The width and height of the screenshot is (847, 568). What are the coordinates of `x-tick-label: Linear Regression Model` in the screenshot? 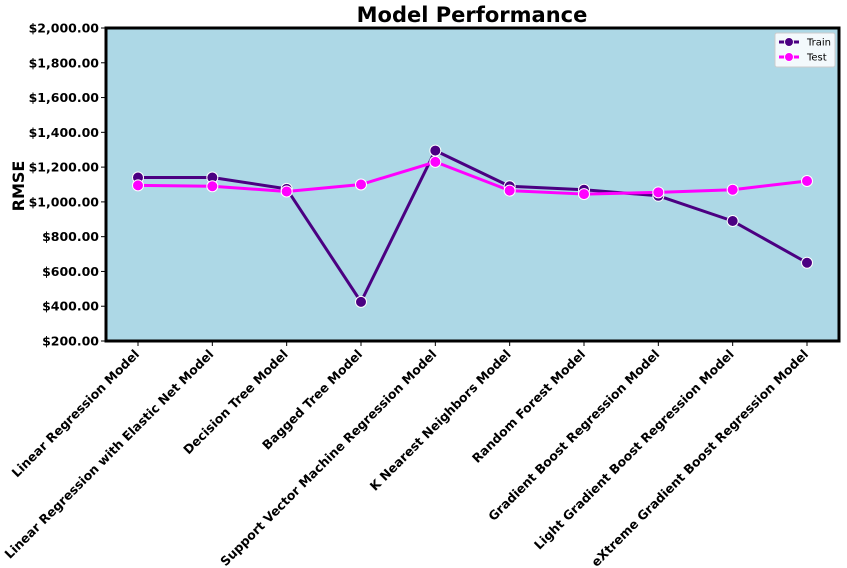 It's located at (75, 414).